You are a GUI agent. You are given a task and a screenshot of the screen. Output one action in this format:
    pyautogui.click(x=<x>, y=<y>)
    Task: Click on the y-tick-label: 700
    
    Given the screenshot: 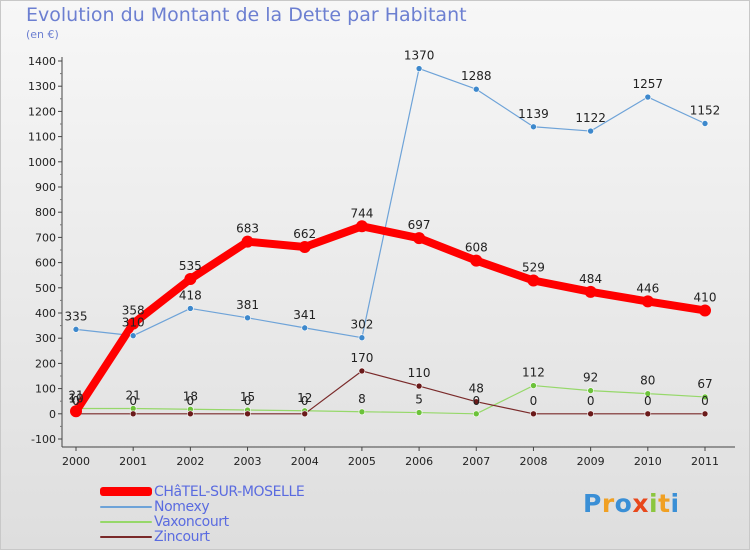 What is the action you would take?
    pyautogui.click(x=45, y=237)
    